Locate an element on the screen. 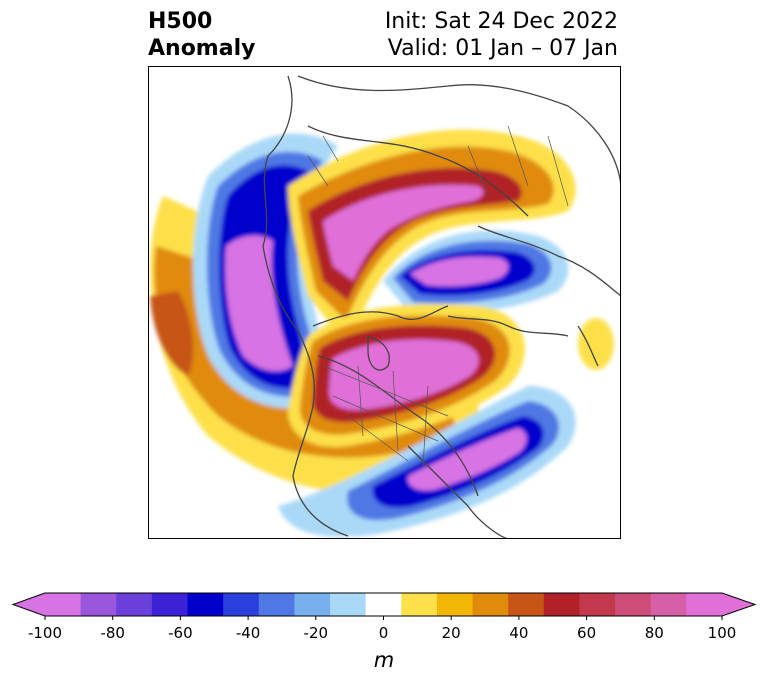 This screenshot has height=684, width=768. colorbar: -100 -80 -60 -40 -20 0 20 40 60 80 100 m is located at coordinates (384, 632).